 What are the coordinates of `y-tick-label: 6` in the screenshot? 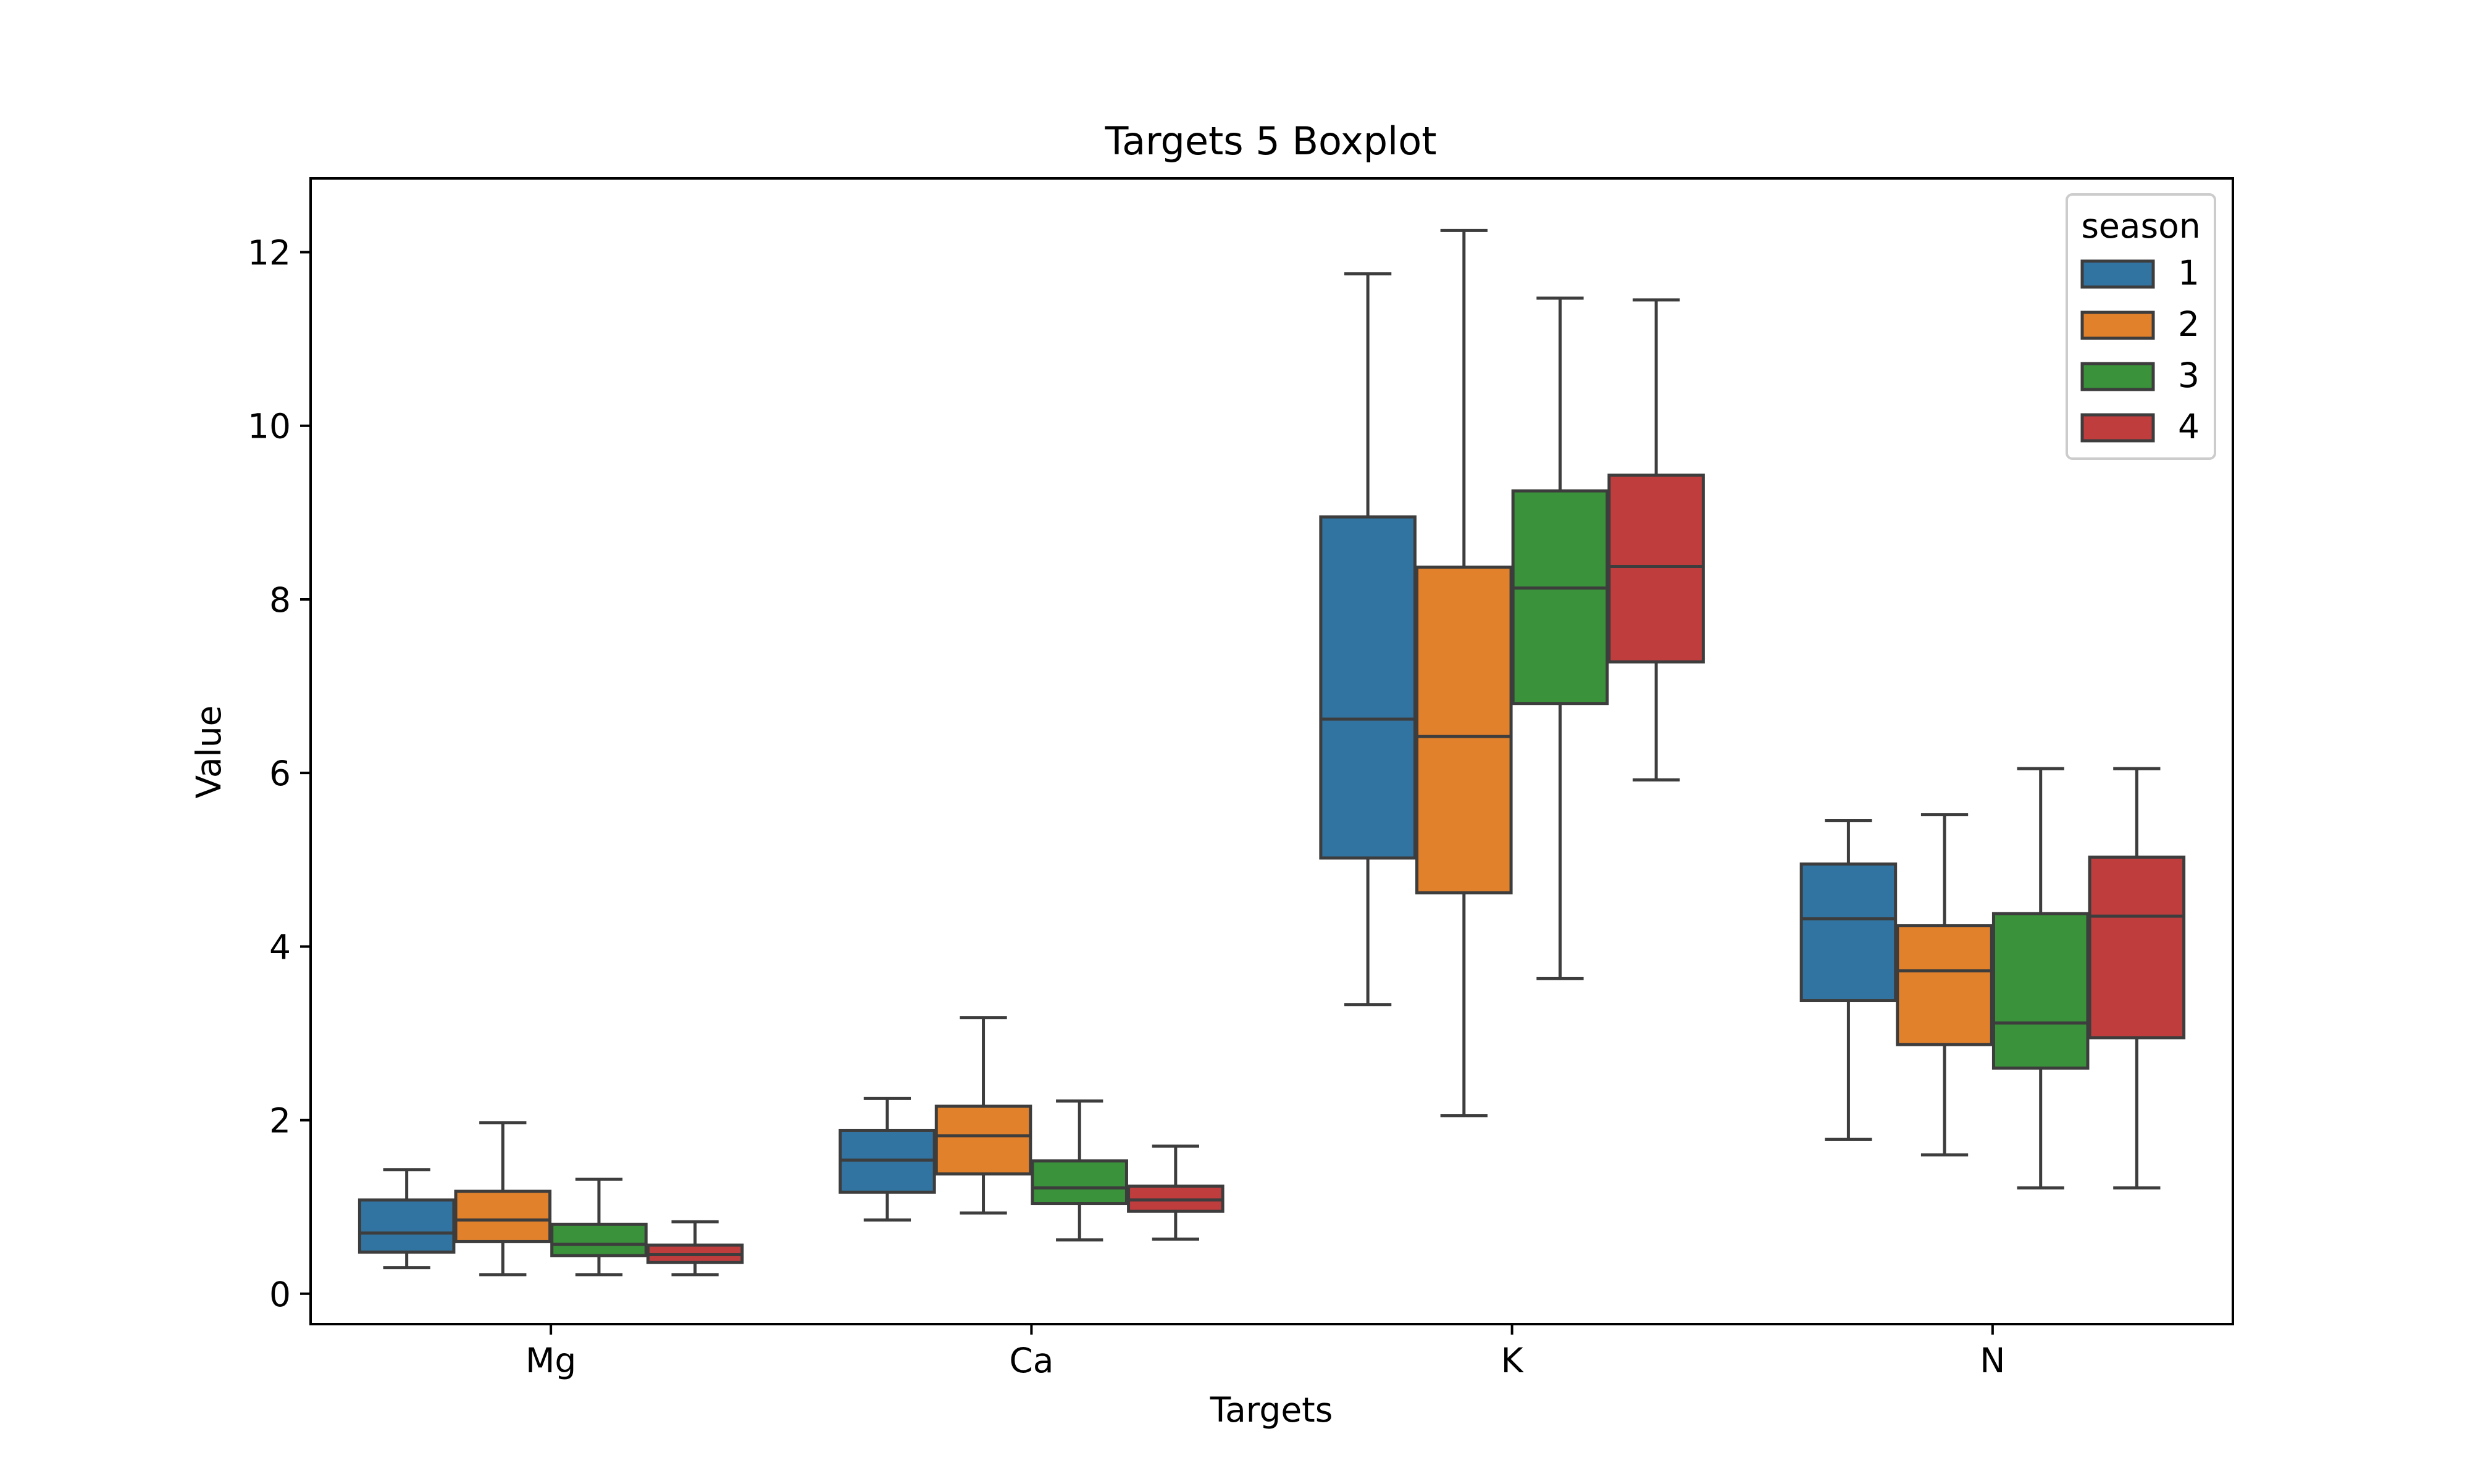 It's located at (280, 773).